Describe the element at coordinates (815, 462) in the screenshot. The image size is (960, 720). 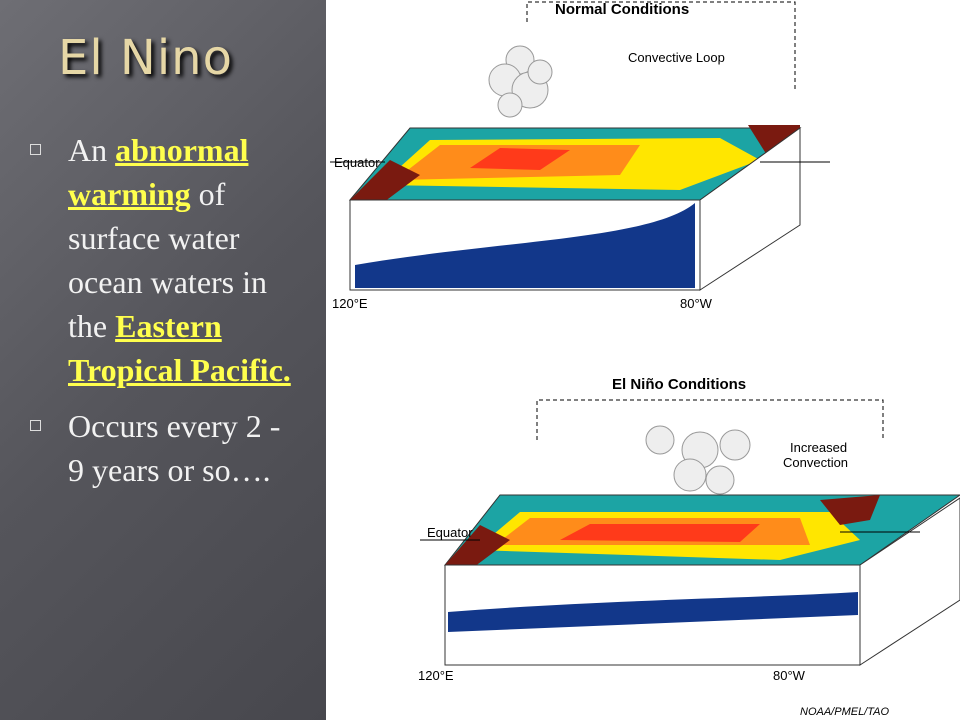
I see `label: Convection` at that location.